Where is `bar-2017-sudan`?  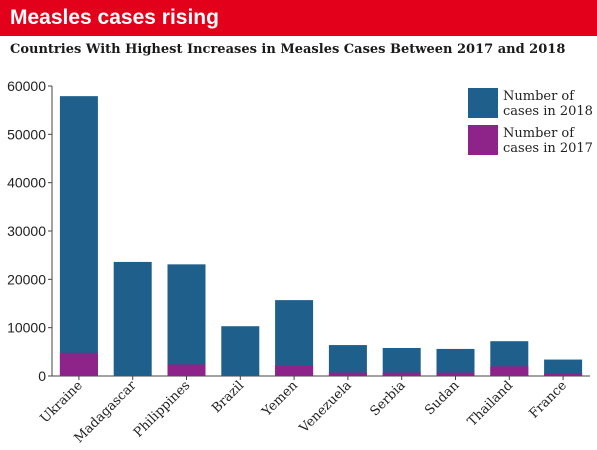
bar-2017-sudan is located at coordinates (455, 374).